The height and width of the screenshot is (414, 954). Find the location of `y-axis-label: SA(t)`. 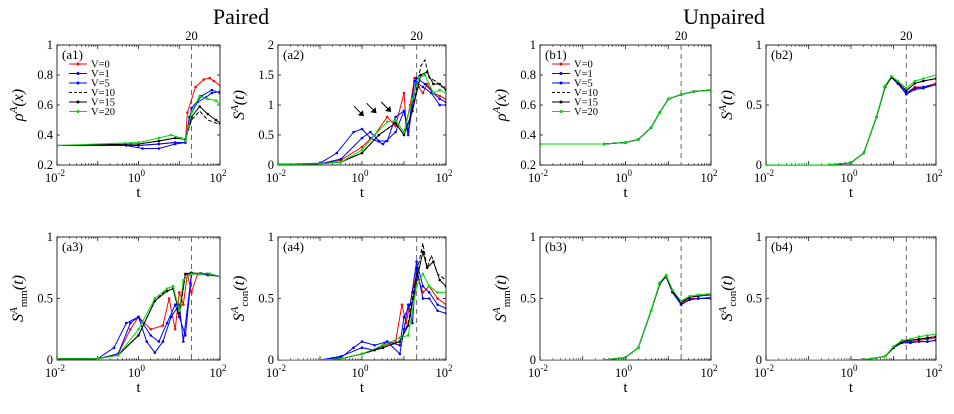

y-axis-label: SA(t) is located at coordinates (726, 105).